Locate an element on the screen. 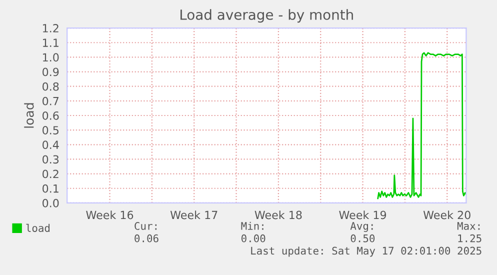 This screenshot has height=275, width=497. y-tick-label: 0.4 is located at coordinates (50, 145).